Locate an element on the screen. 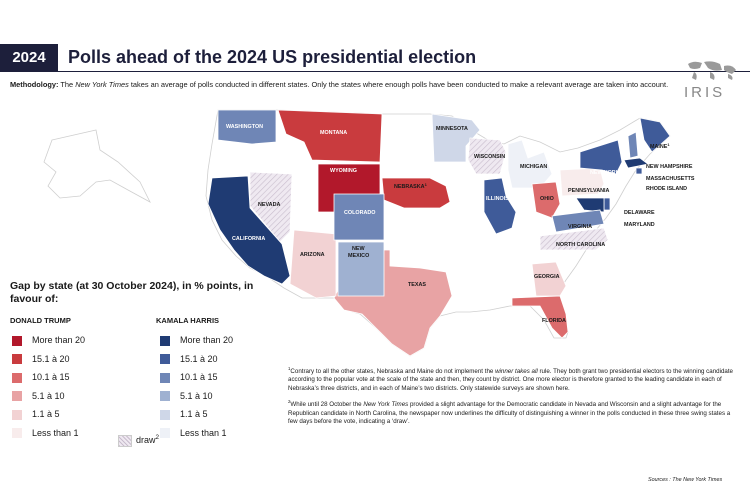  label-georgia: GEORGIA is located at coordinates (547, 277).